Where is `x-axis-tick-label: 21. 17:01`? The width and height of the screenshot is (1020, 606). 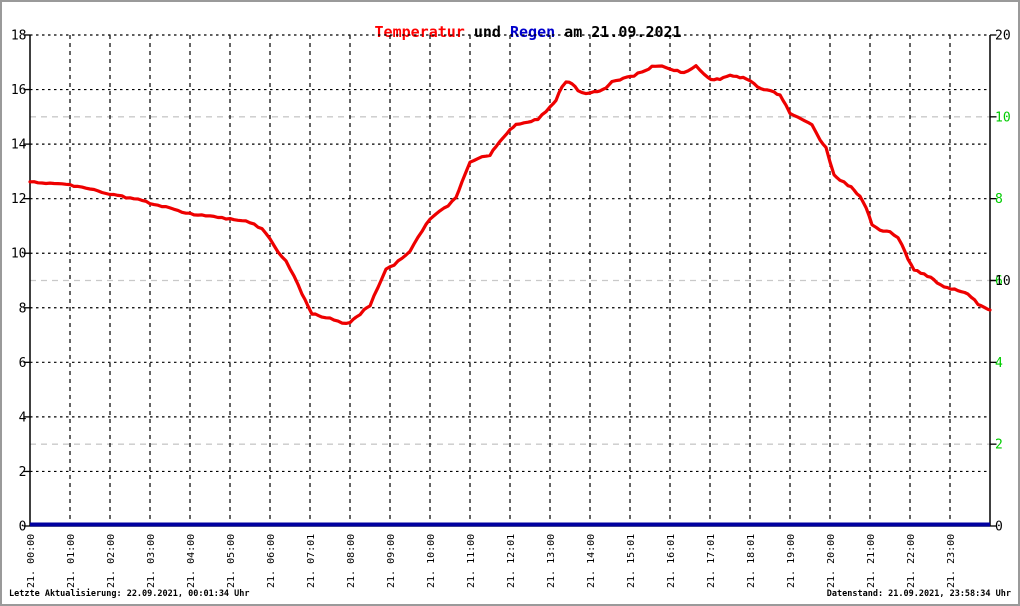 x-axis-tick-label: 21. 17:01 is located at coordinates (711, 561).